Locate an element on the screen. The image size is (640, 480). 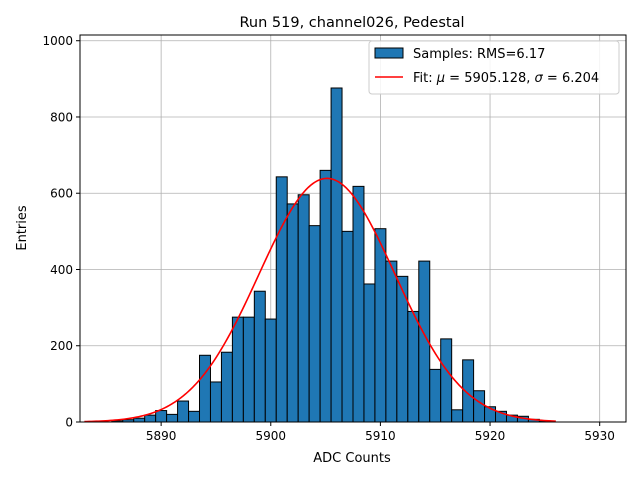
y-tick-label: 400 is located at coordinates (61, 270).